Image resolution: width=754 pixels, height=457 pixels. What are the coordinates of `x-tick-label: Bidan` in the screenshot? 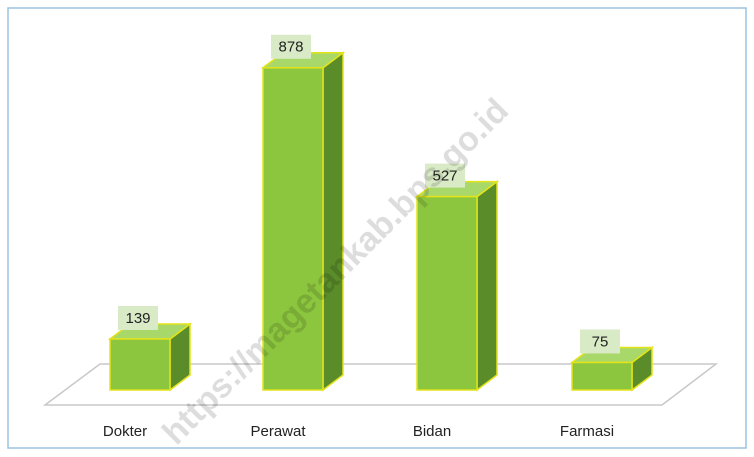 It's located at (432, 431).